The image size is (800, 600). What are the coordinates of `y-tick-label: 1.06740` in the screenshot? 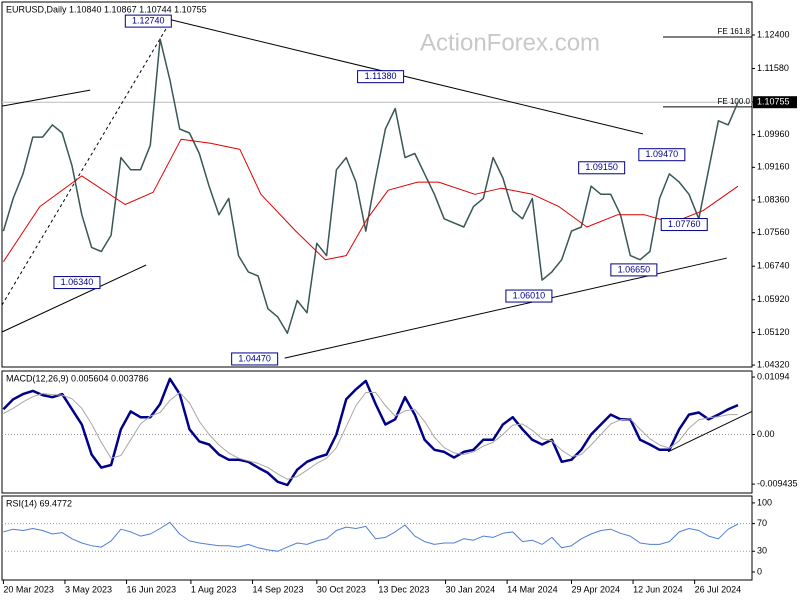 It's located at (773, 266).